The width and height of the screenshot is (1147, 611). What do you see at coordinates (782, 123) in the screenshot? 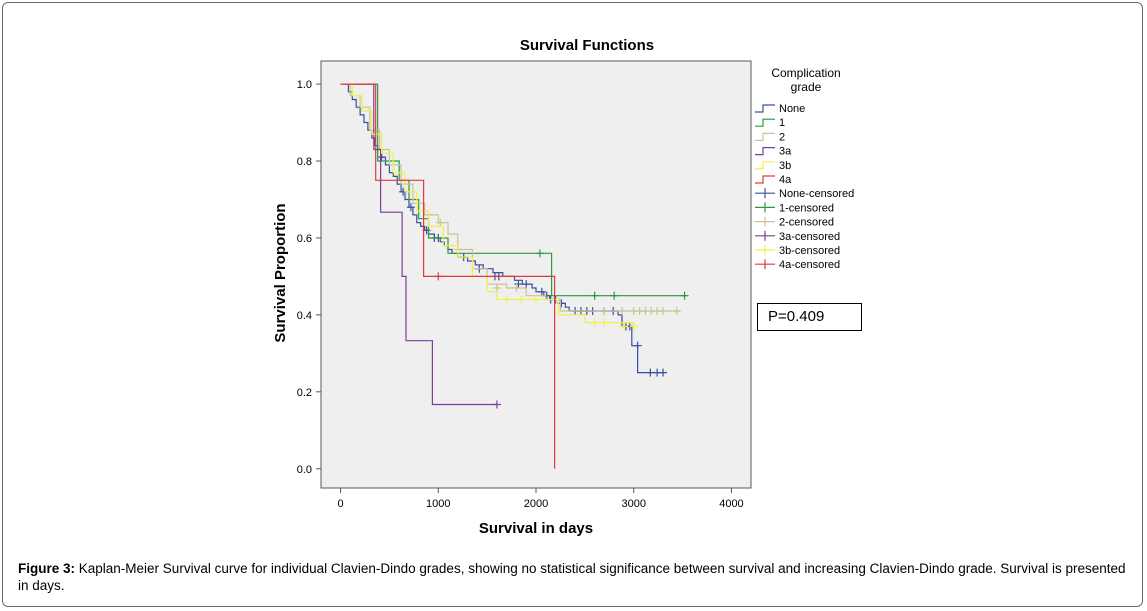
I see `legend-label: 1` at bounding box center [782, 123].